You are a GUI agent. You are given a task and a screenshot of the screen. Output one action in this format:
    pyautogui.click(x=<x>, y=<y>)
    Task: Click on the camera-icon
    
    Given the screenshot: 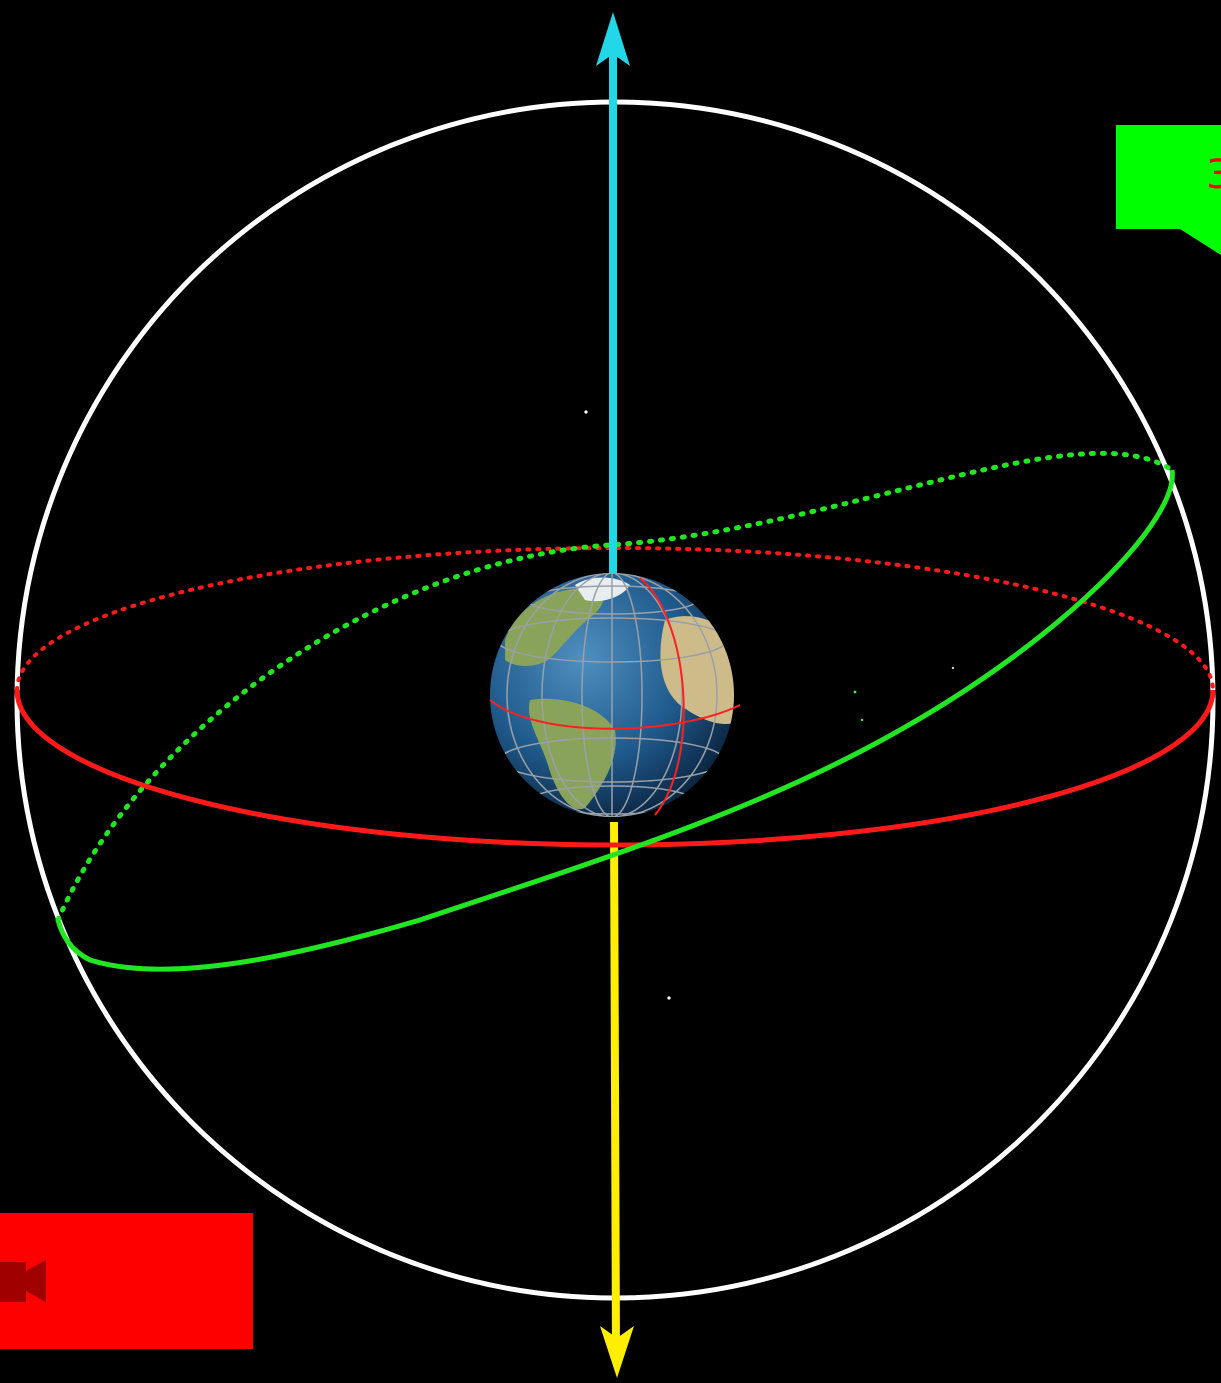 What is the action you would take?
    pyautogui.click(x=23, y=1281)
    